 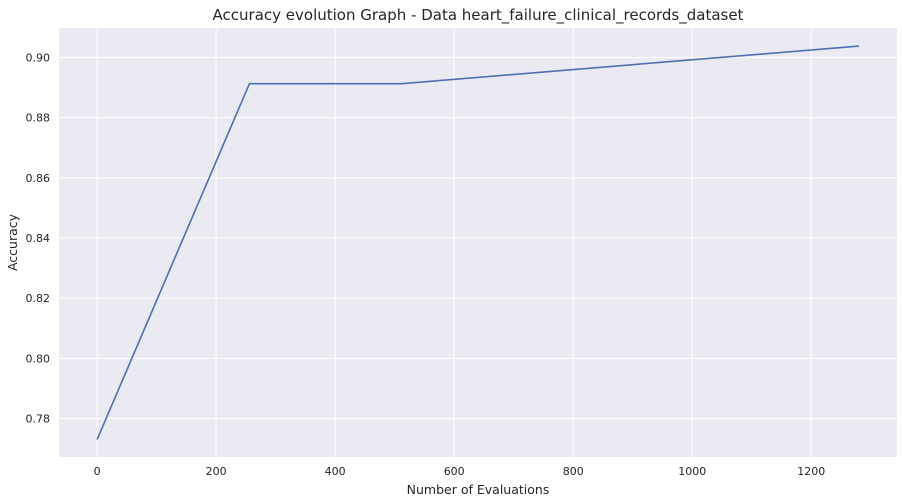 What do you see at coordinates (38, 418) in the screenshot?
I see `y-tick-label: 0.78` at bounding box center [38, 418].